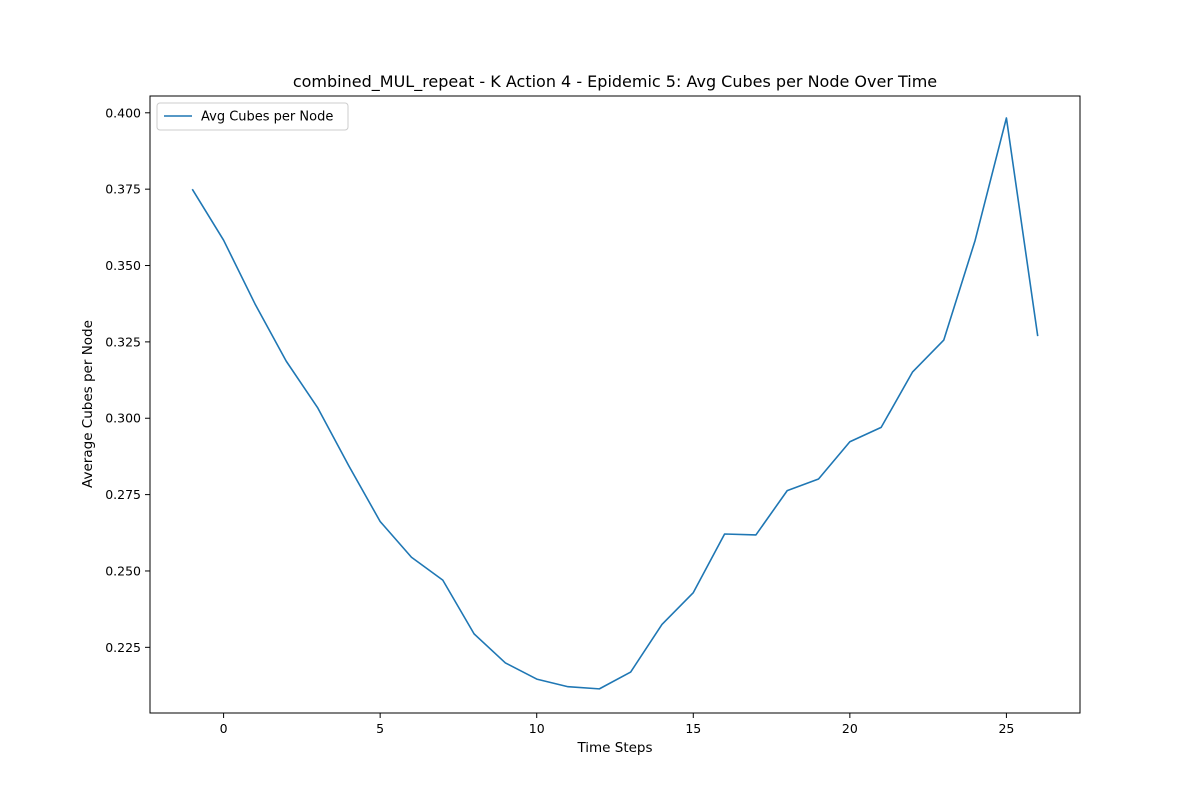  Describe the element at coordinates (123, 418) in the screenshot. I see `y-tick-label: 0.300` at that location.